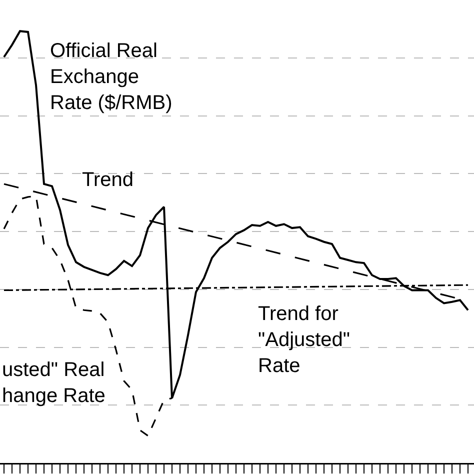 This screenshot has height=474, width=474. Describe the element at coordinates (108, 180) in the screenshot. I see `annotation: Trend` at that location.